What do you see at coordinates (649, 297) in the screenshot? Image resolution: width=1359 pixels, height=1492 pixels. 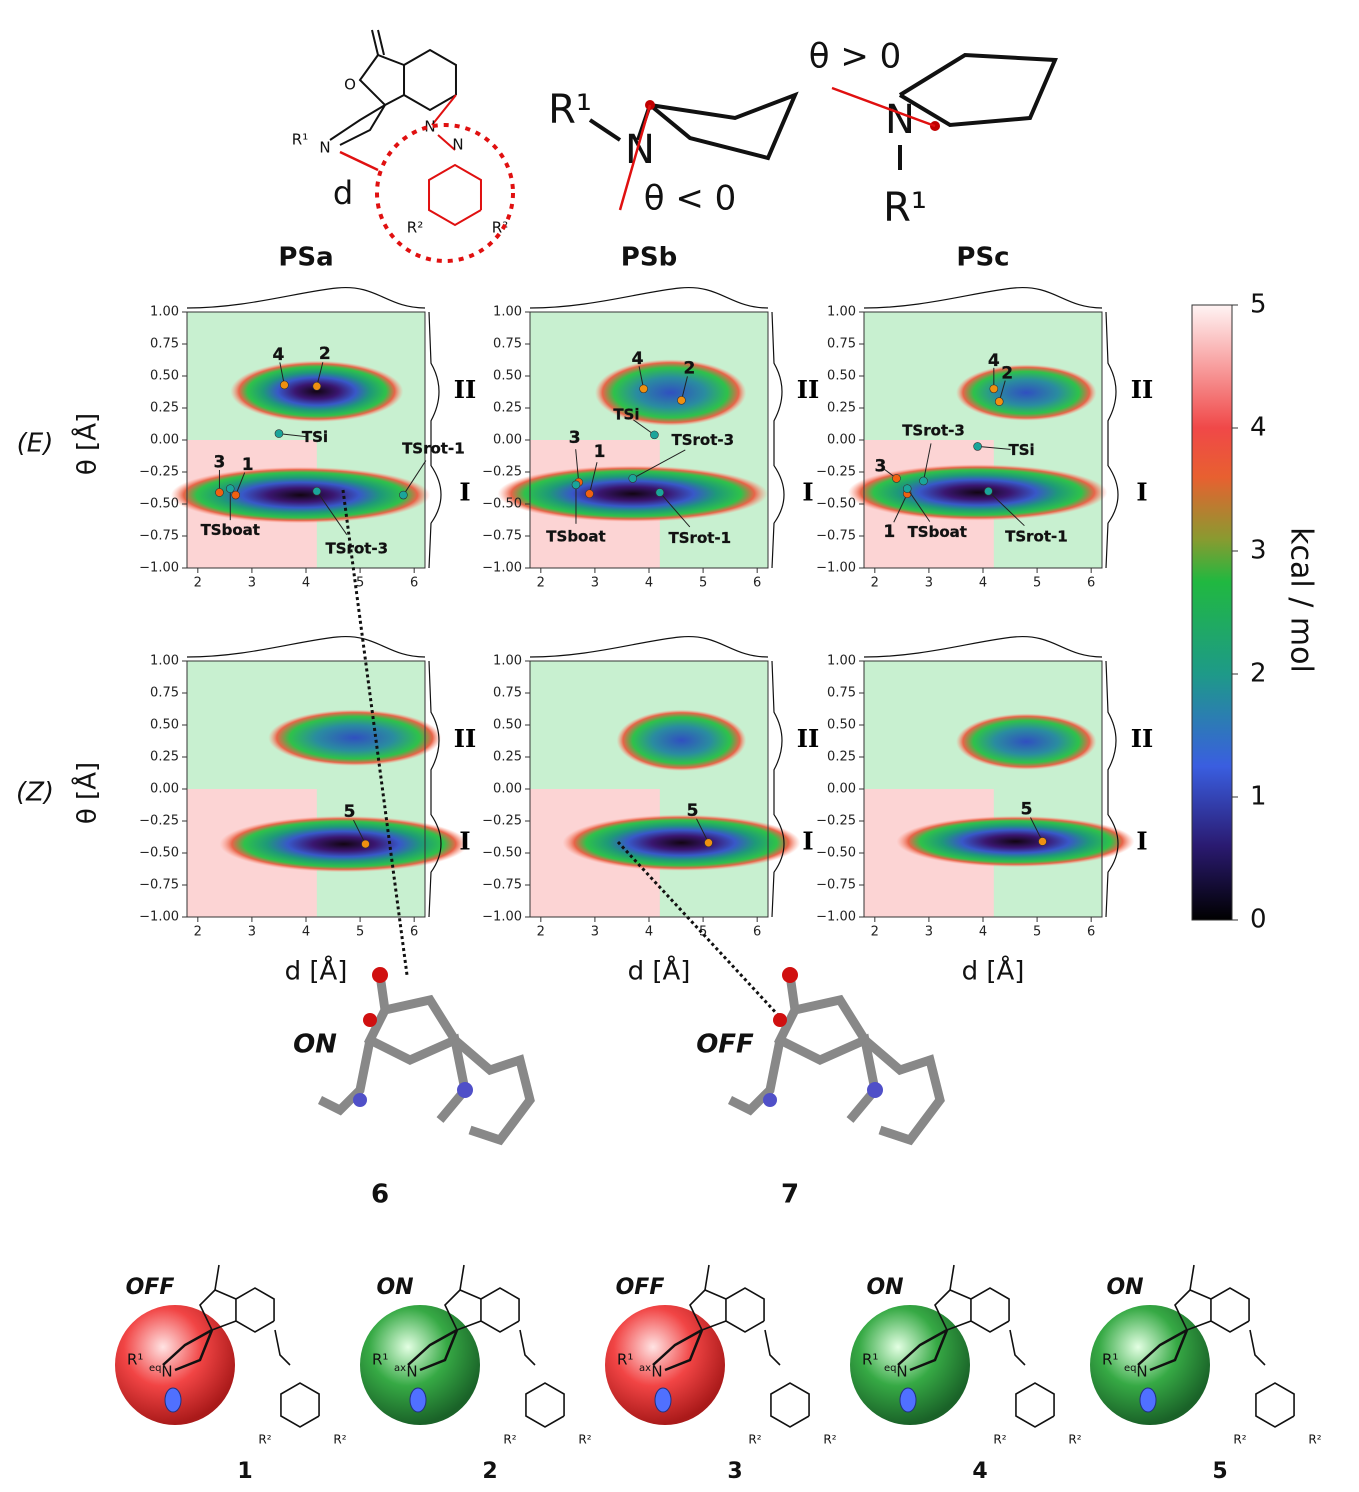 I see `marginal-d` at bounding box center [649, 297].